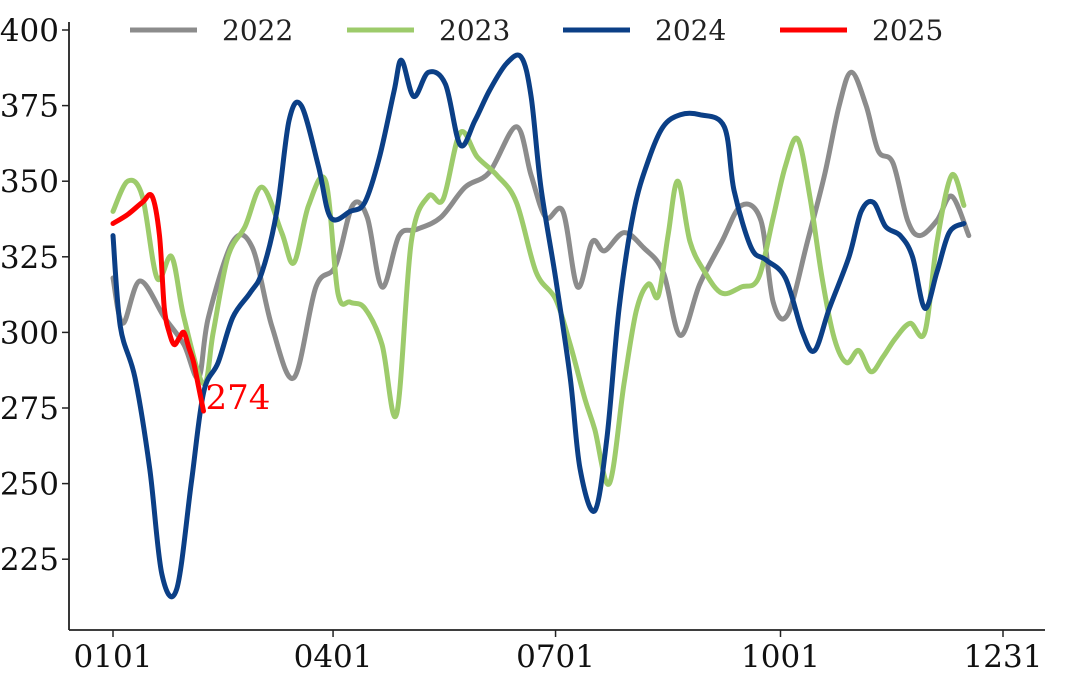 The image size is (1080, 675). I want to click on y-tick-label: 325, so click(29, 258).